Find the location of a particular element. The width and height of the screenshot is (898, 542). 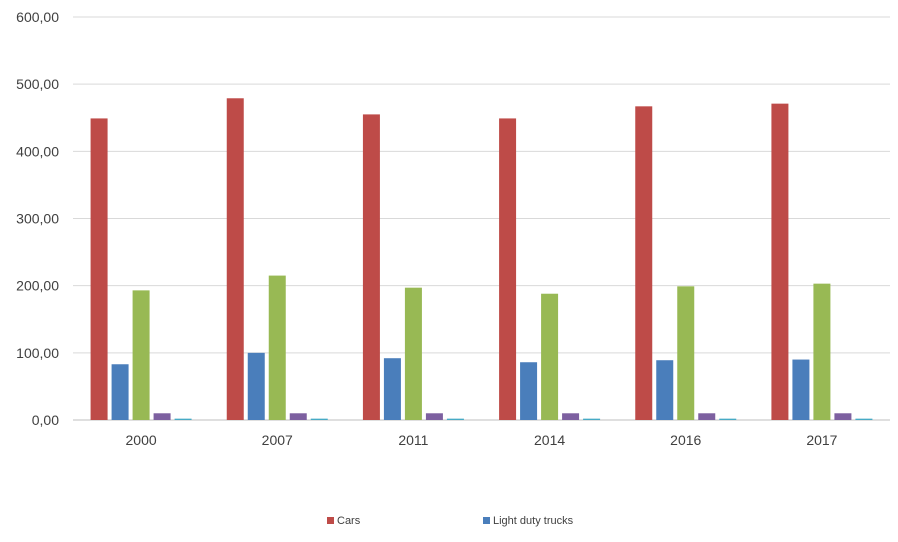

bar-series-3-2014 is located at coordinates (571, 416).